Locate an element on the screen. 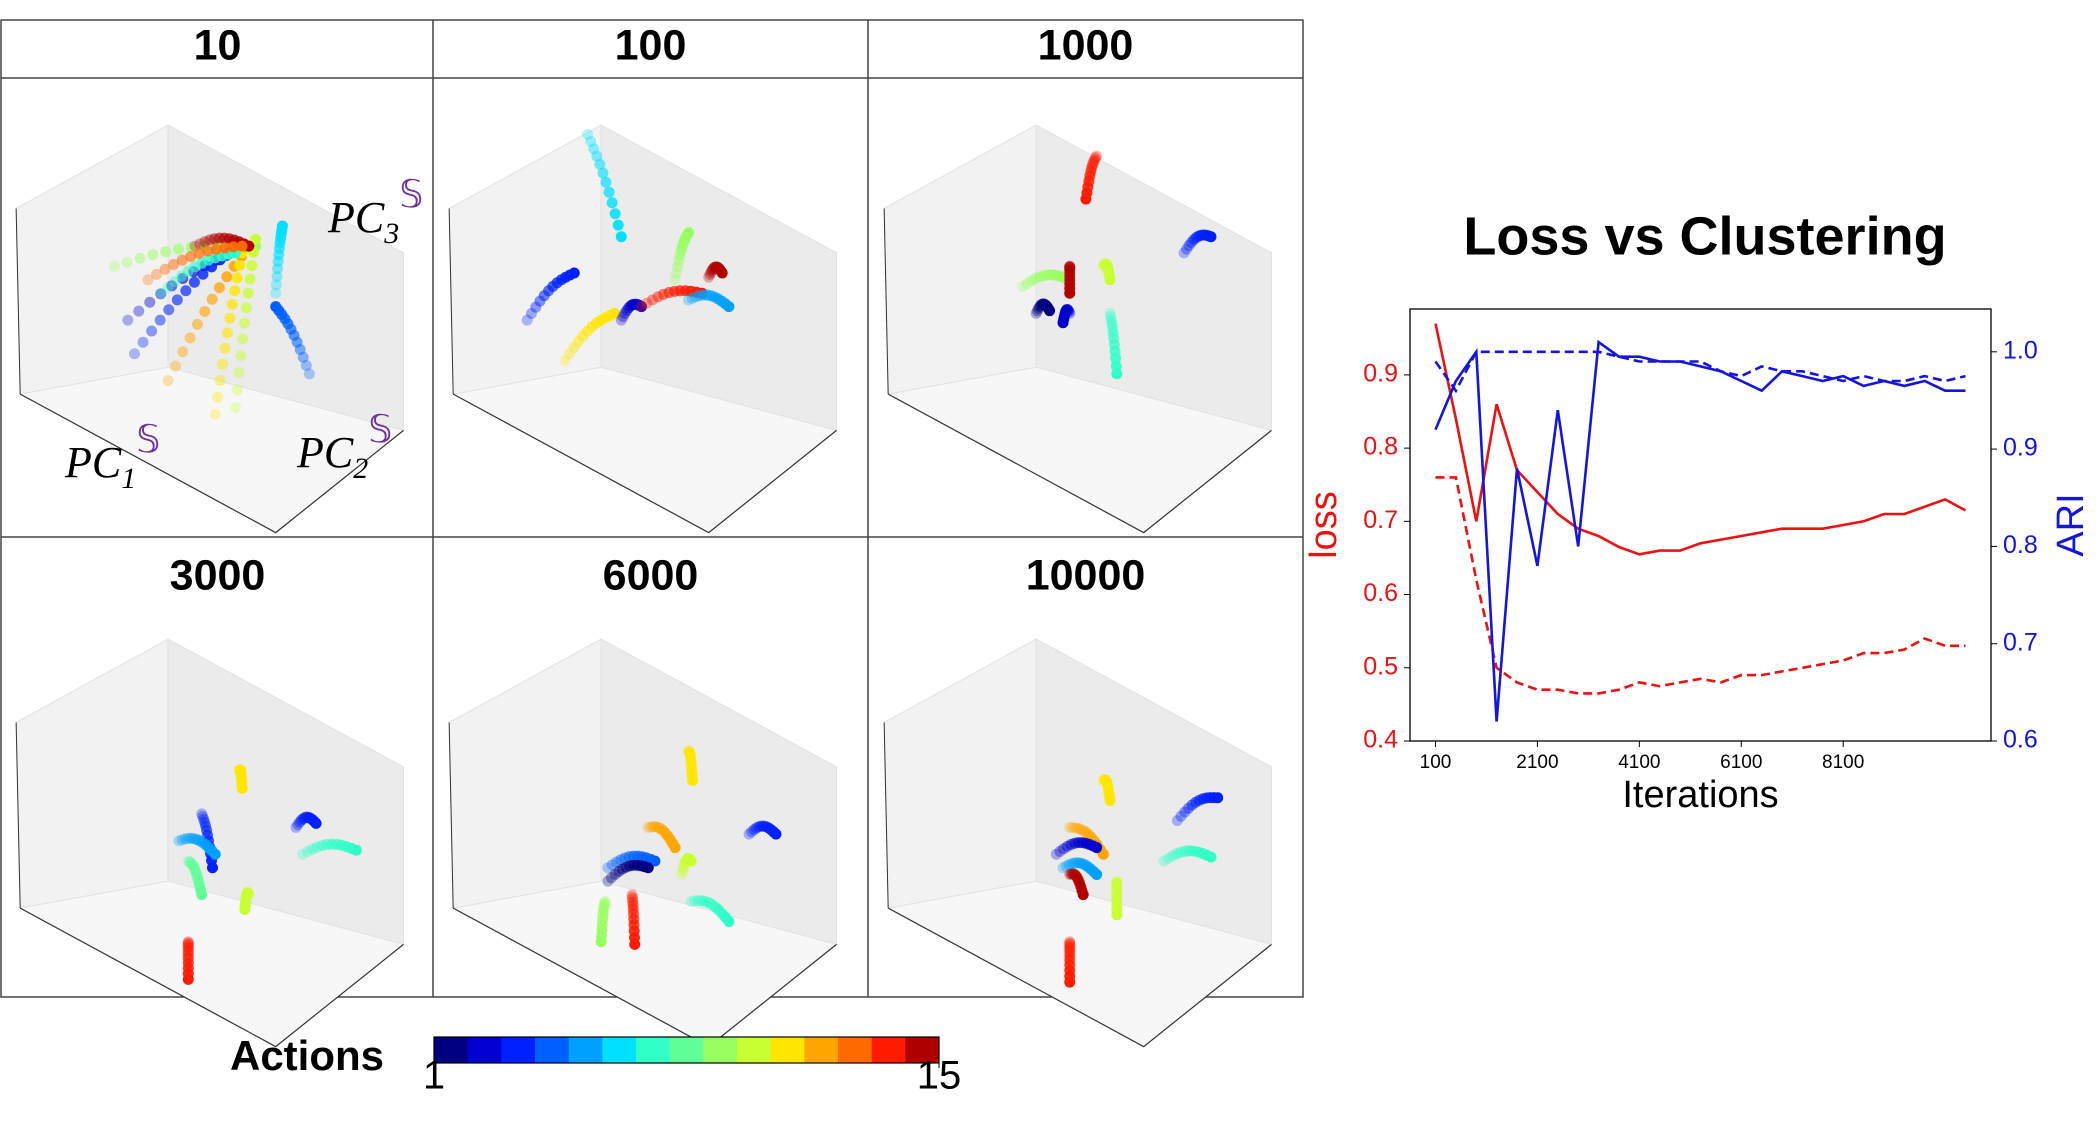  y2-tick-label: 0.9 is located at coordinates (2020, 448).